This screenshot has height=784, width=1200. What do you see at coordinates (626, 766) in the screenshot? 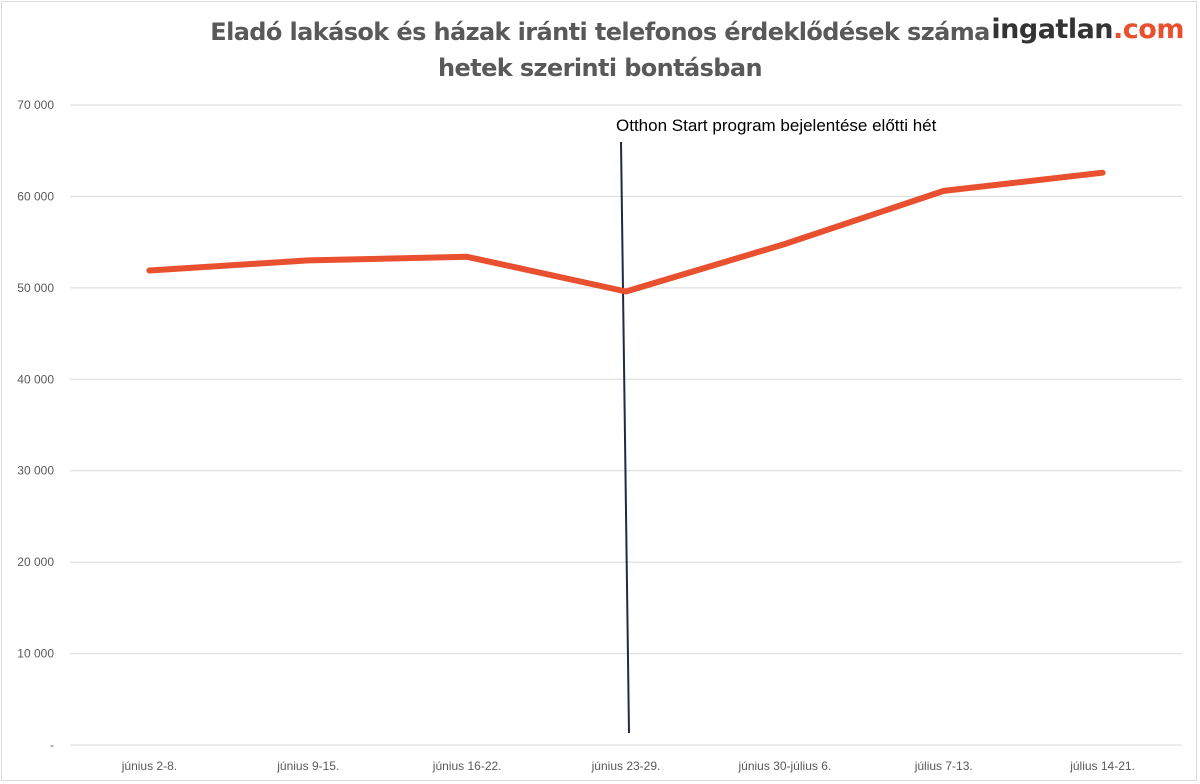
I see `x-tick-label: június 23-29.` at bounding box center [626, 766].